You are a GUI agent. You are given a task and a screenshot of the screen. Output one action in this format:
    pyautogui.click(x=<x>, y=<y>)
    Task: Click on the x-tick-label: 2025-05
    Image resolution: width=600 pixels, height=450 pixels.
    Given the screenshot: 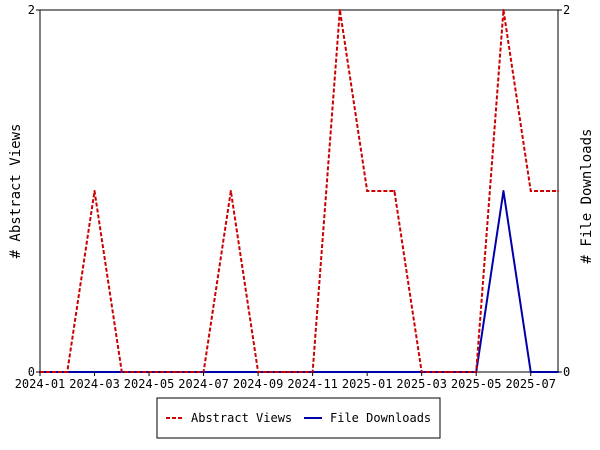 What is the action you would take?
    pyautogui.click(x=476, y=384)
    